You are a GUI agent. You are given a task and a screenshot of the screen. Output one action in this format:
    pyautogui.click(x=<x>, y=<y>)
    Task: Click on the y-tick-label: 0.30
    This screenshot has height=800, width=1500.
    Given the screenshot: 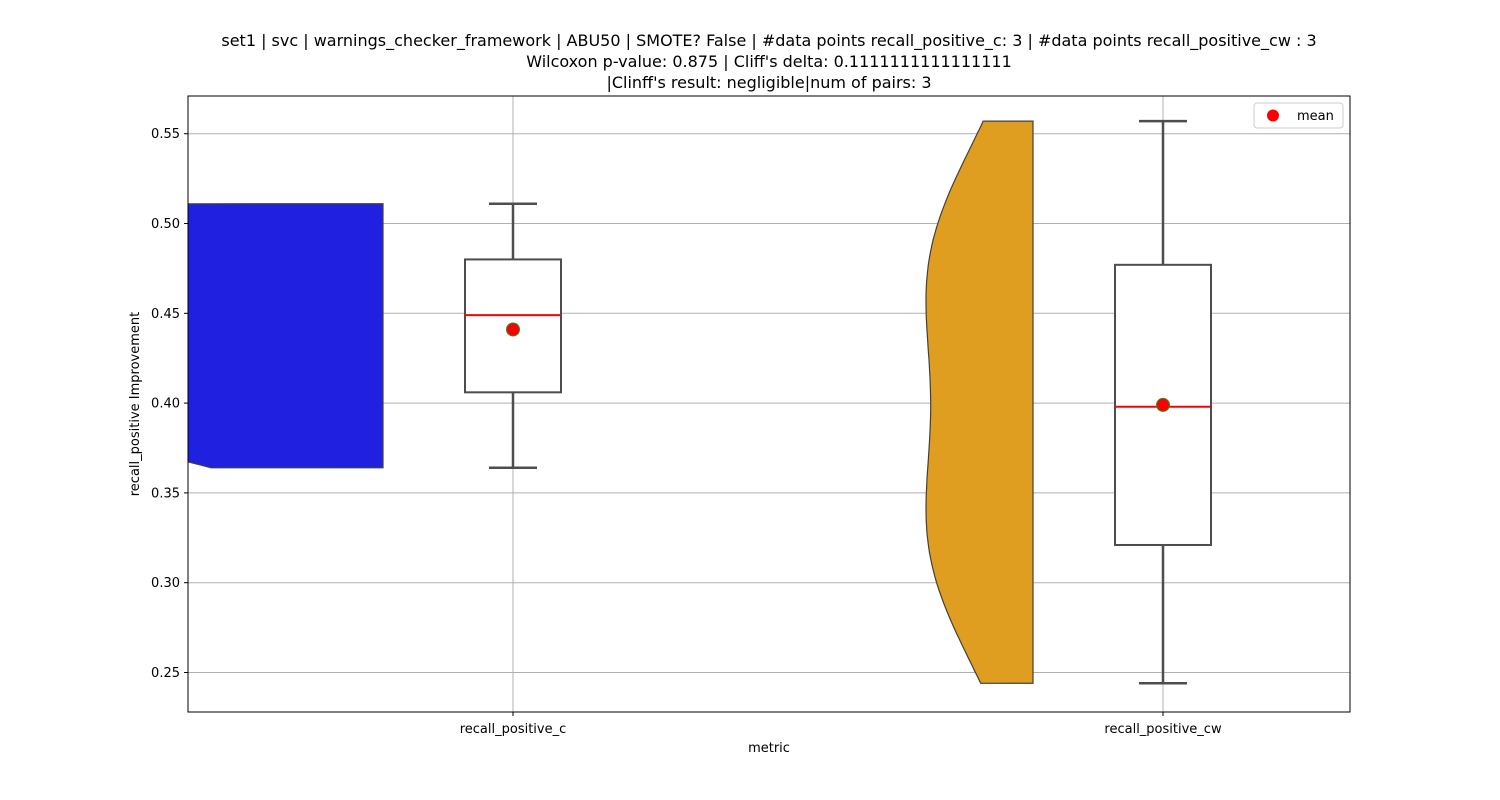 What is the action you would take?
    pyautogui.click(x=165, y=583)
    